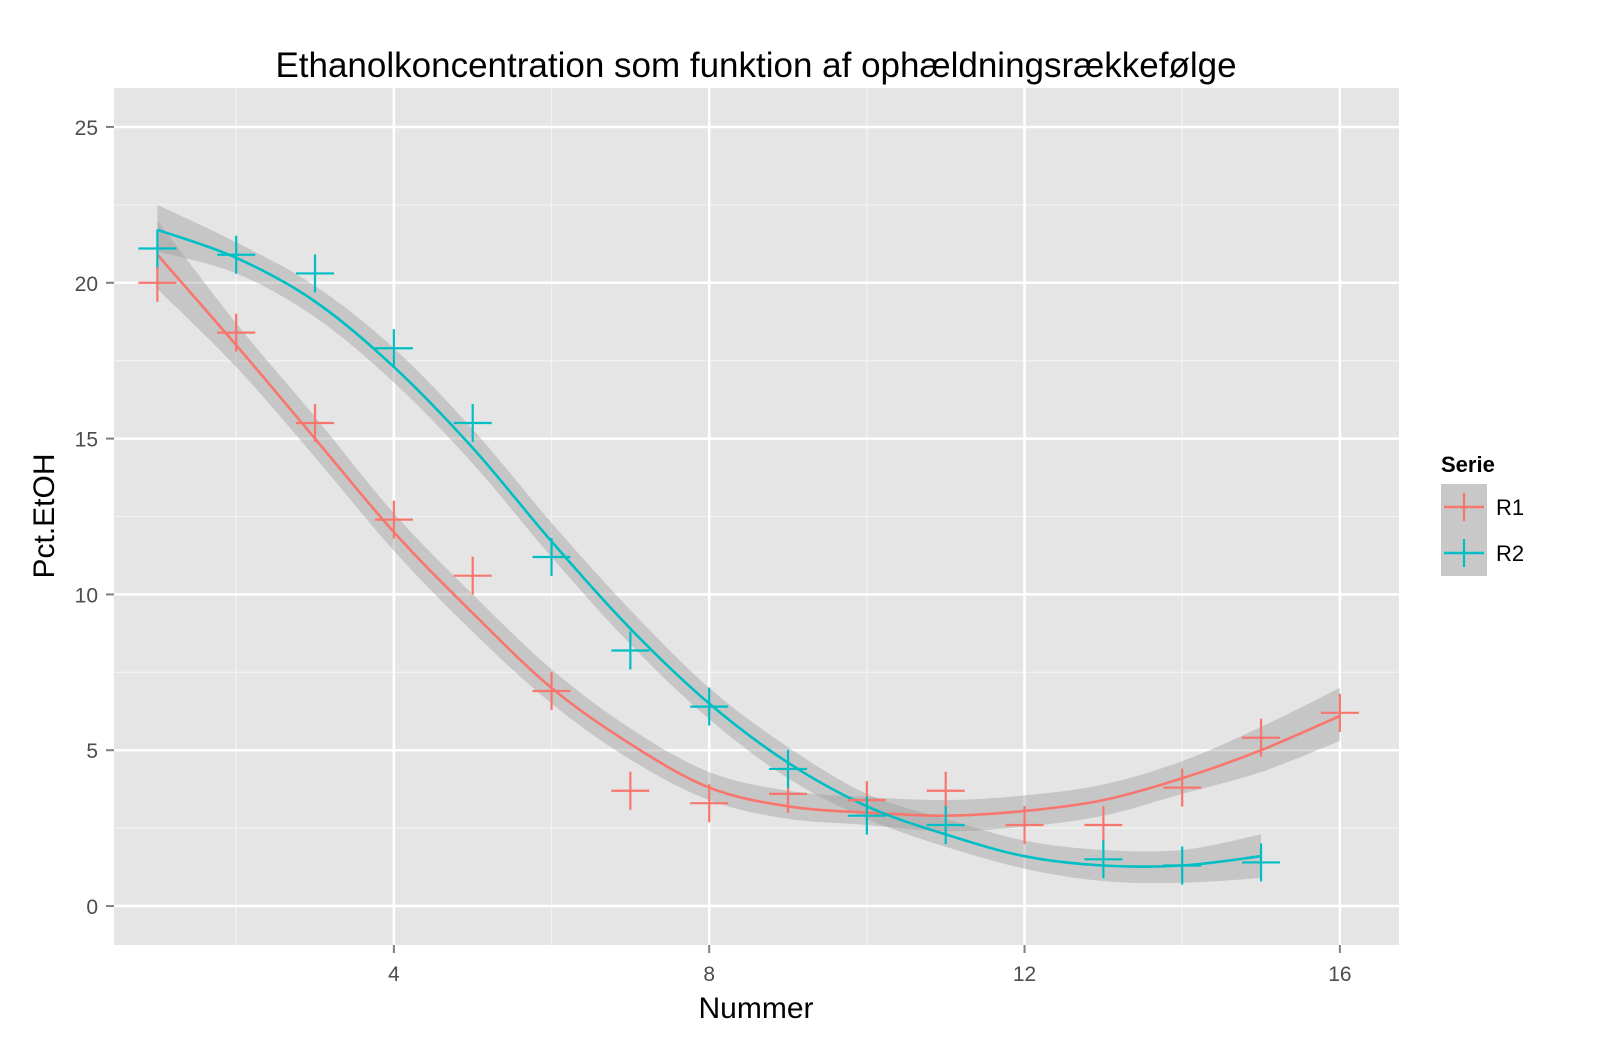 The width and height of the screenshot is (1600, 1045). I want to click on y-tick-label: 20, so click(86, 284).